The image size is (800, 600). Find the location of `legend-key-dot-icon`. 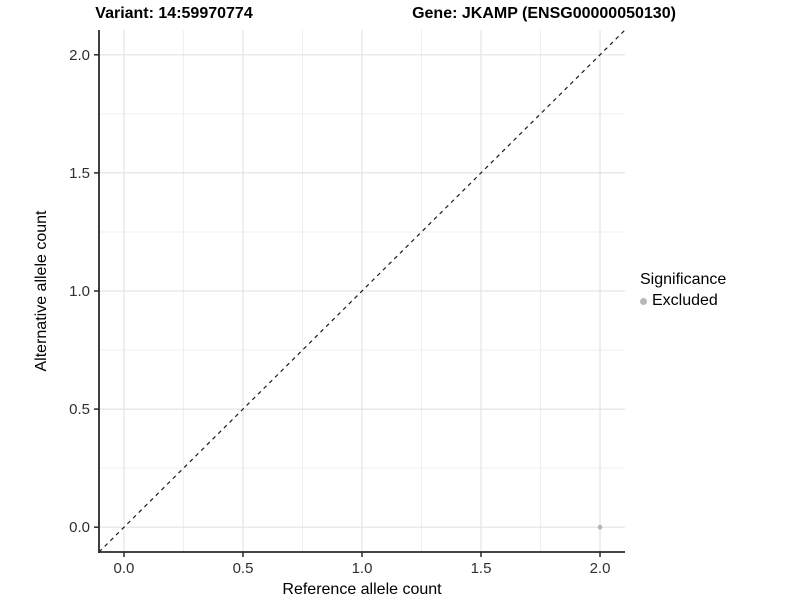

legend-key-dot-icon is located at coordinates (643, 301).